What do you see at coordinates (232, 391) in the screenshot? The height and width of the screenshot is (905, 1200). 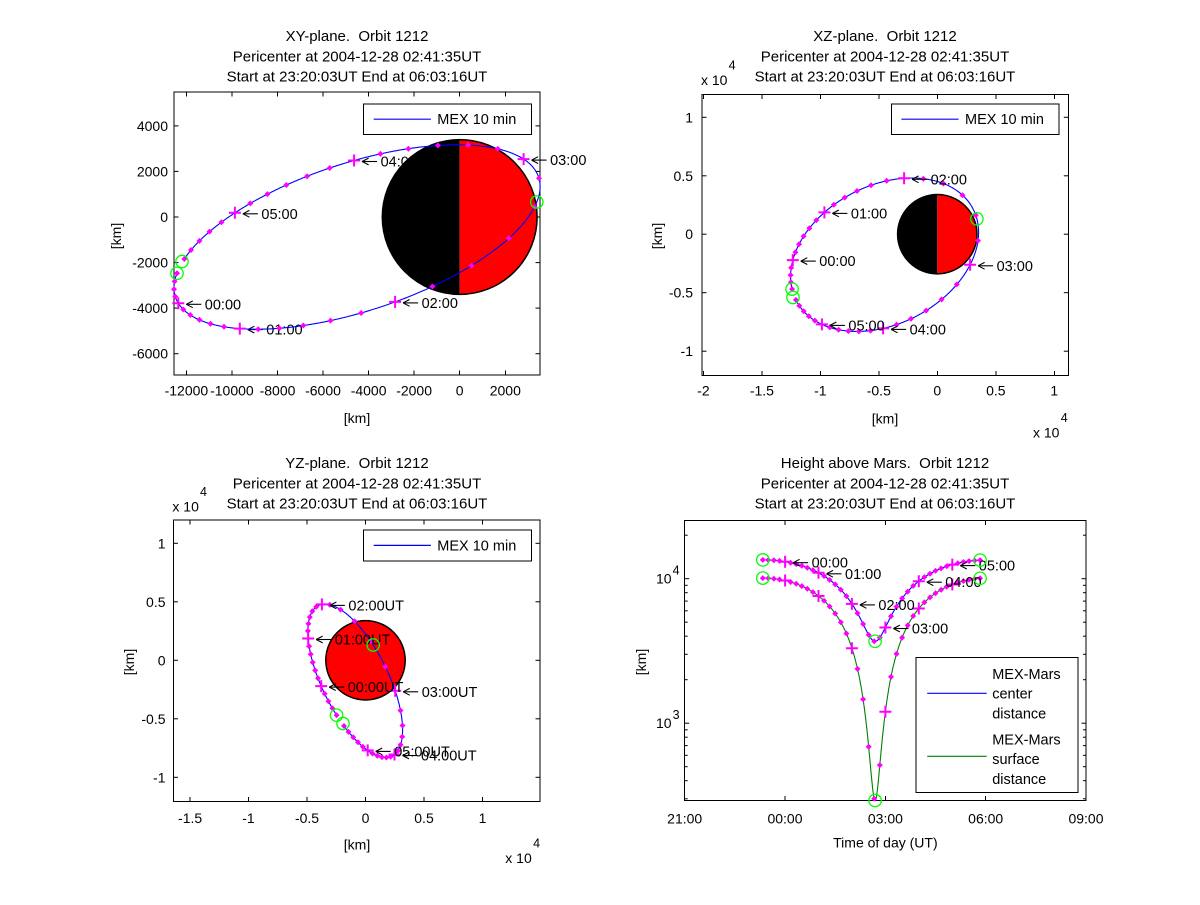 I see `svg-text: -10000` at bounding box center [232, 391].